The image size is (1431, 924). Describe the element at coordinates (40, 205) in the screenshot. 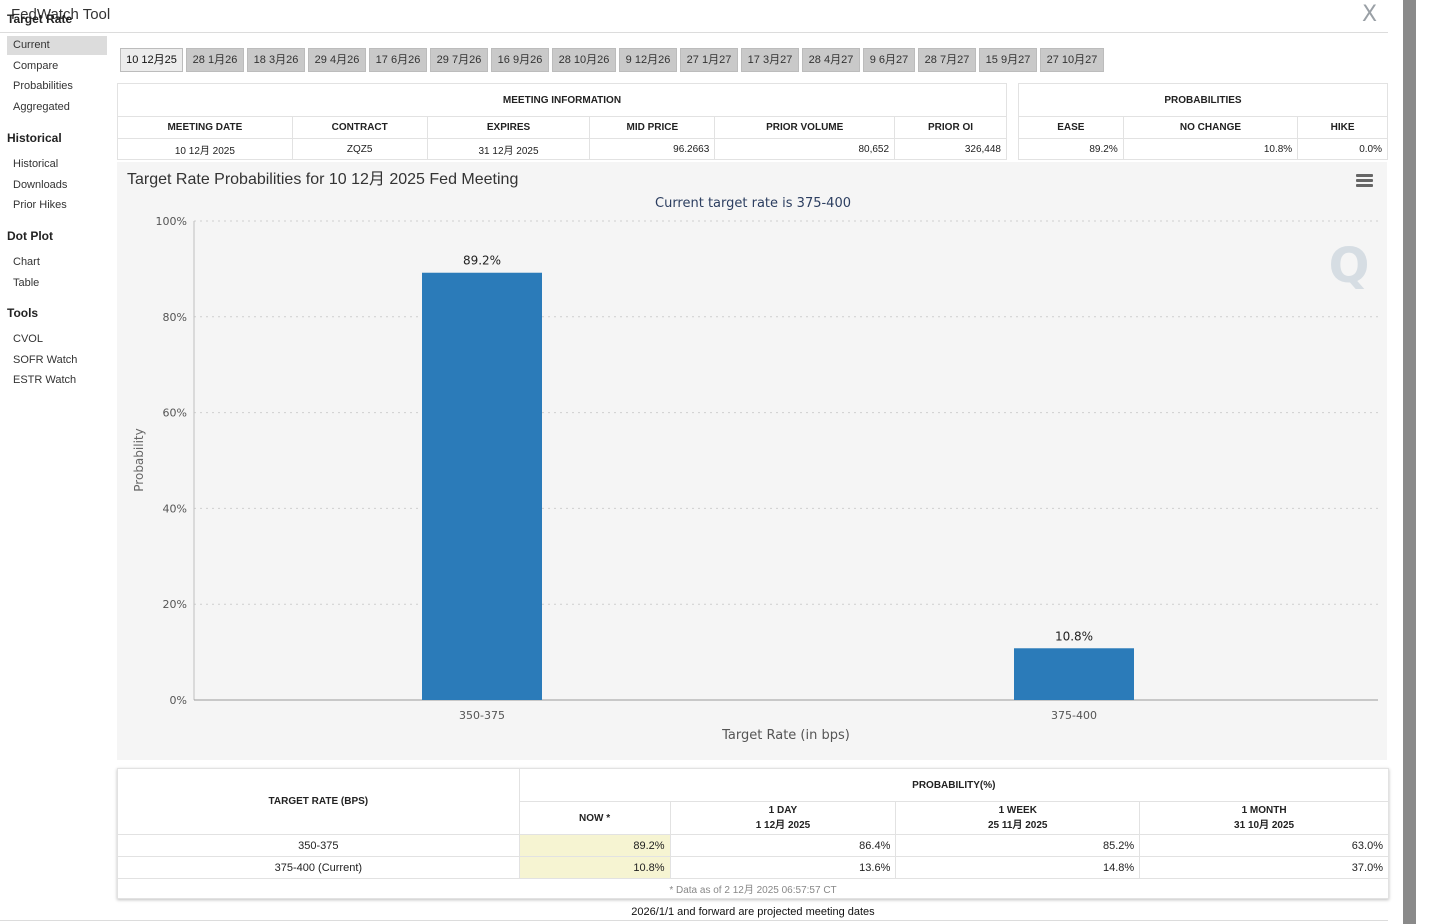

I see `sidebar-item-prior-hikes: Prior Hikes` at that location.